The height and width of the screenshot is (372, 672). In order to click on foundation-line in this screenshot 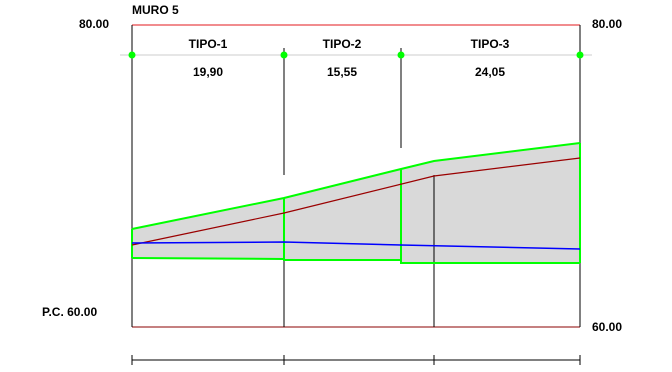, I will do `click(356, 245)`.